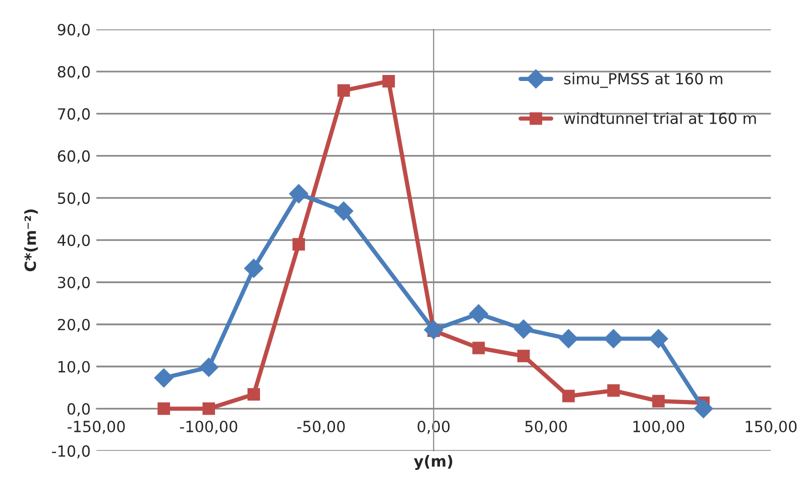  I want to click on legend-label: windtunnel trial at 160 m, so click(660, 118).